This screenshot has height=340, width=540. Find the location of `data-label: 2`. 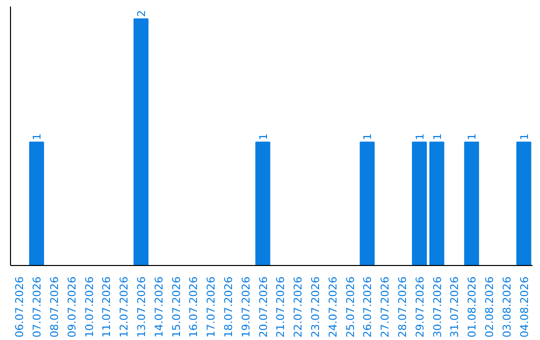

data-label: 2 is located at coordinates (141, 13).